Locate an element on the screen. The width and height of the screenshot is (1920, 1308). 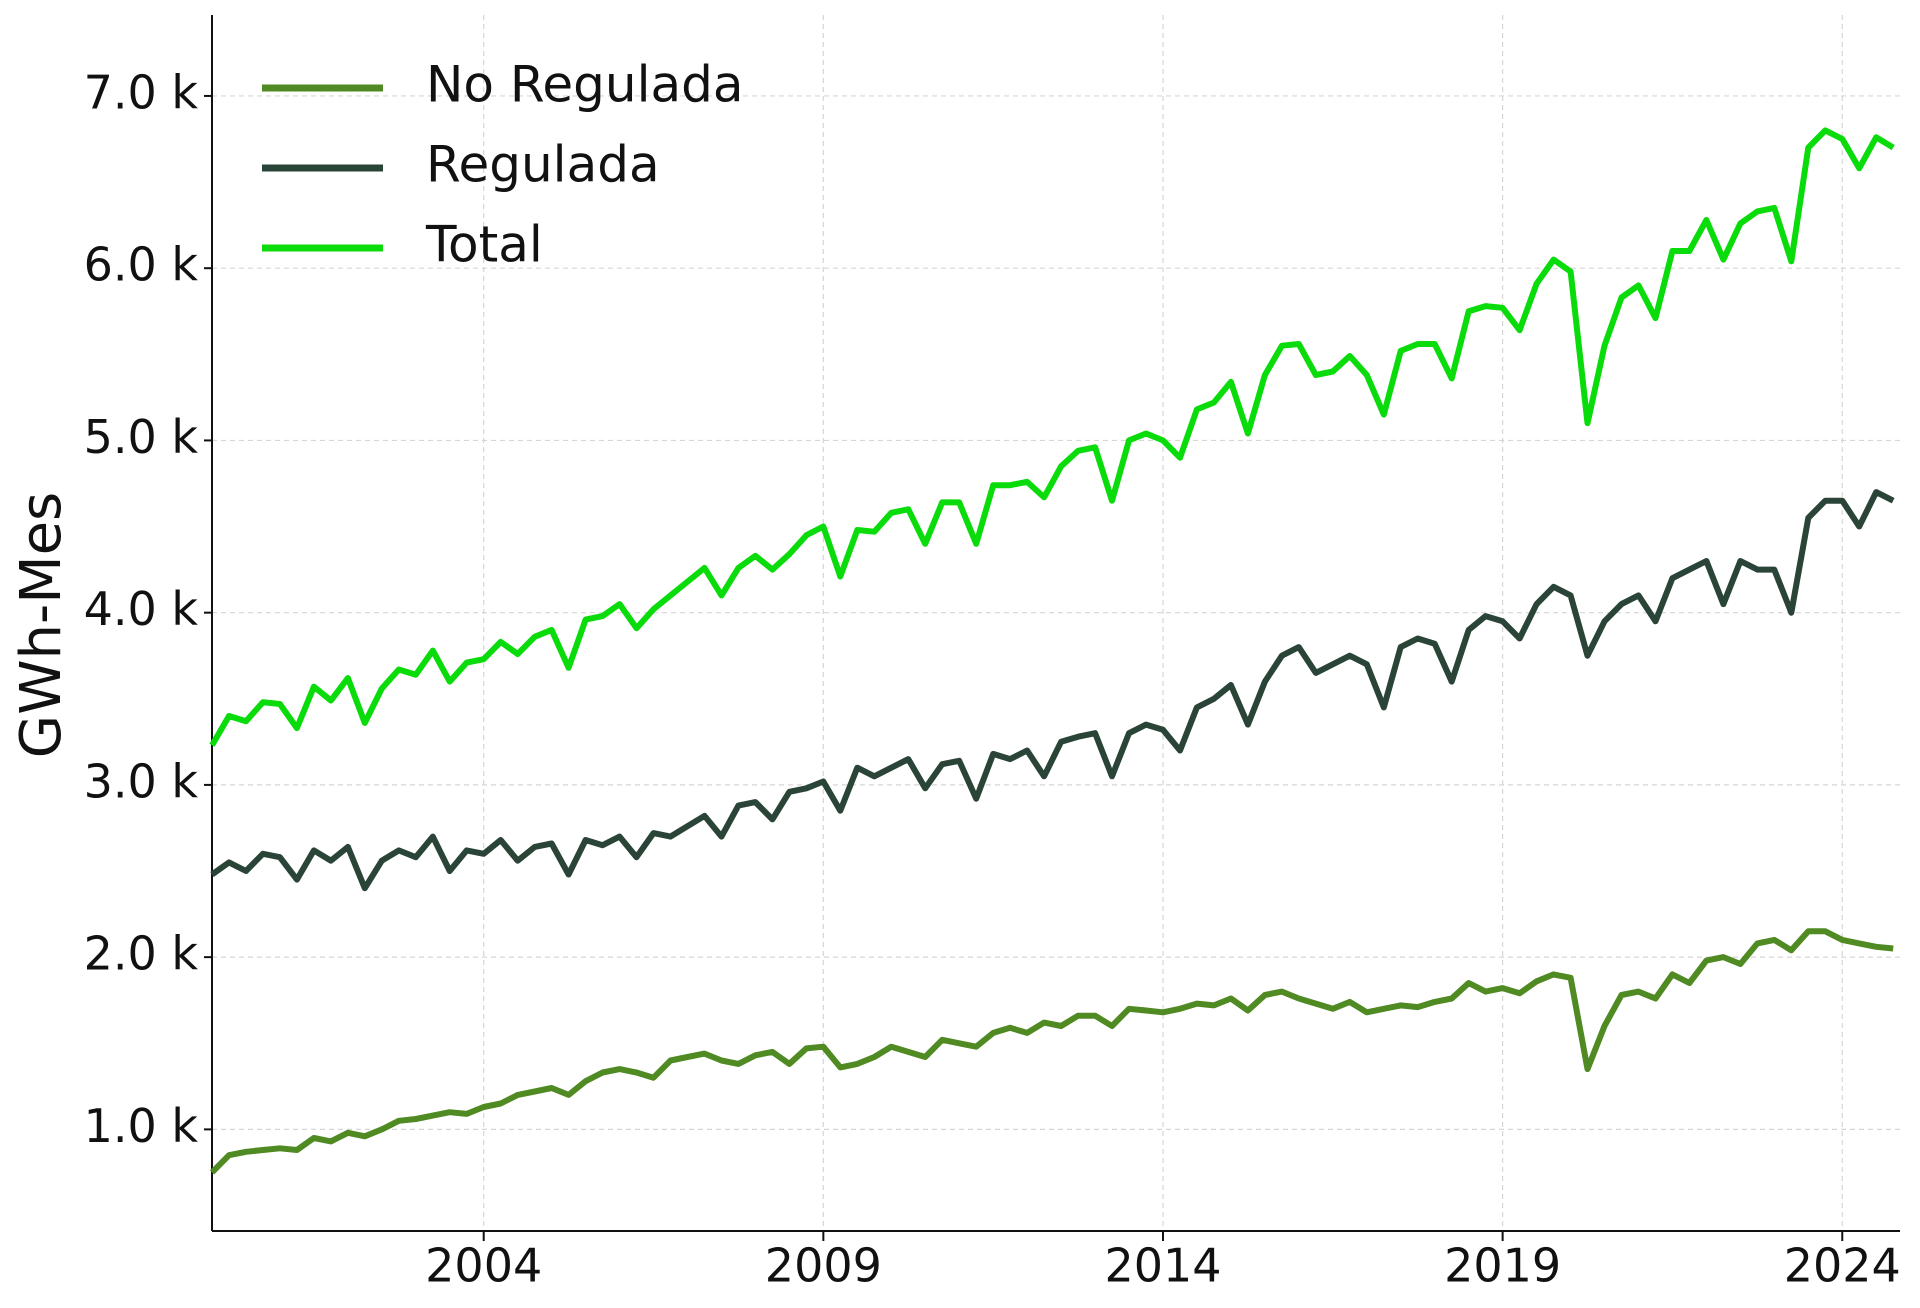
y-tick-label: 2.0 k is located at coordinates (141, 954).